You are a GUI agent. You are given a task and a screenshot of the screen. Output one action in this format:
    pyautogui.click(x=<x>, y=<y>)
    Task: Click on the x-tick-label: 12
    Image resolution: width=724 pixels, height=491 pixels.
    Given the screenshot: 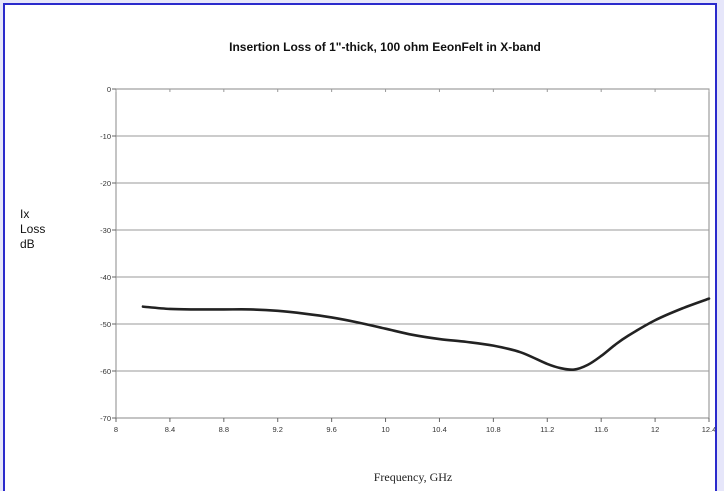 What is the action you would take?
    pyautogui.click(x=655, y=429)
    